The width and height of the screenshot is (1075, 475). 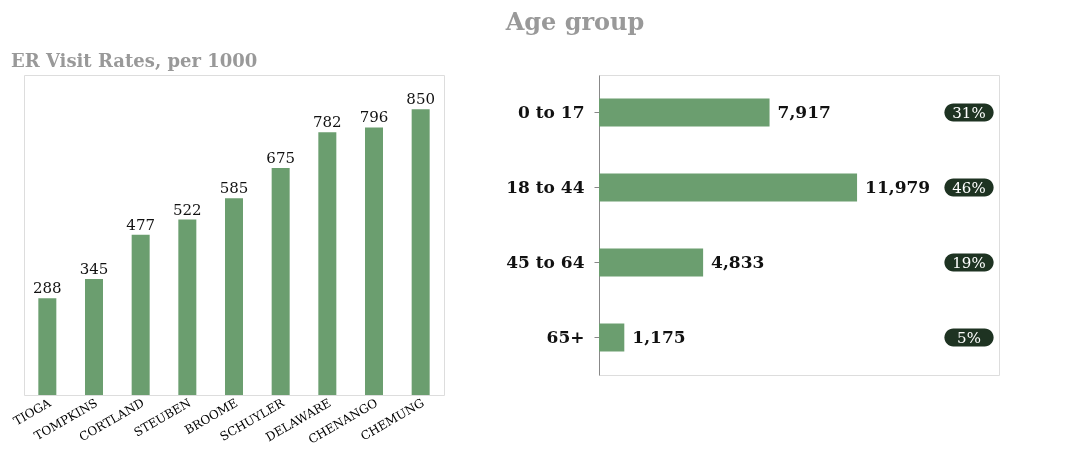 What do you see at coordinates (187, 209) in the screenshot?
I see `data-label: 522` at bounding box center [187, 209].